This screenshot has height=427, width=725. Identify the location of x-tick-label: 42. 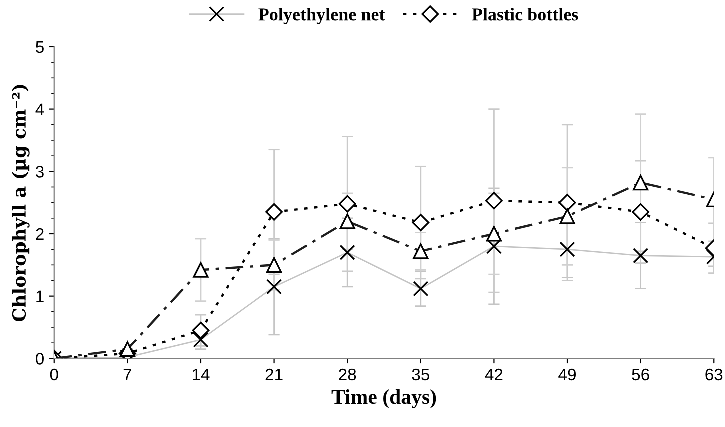
(494, 374).